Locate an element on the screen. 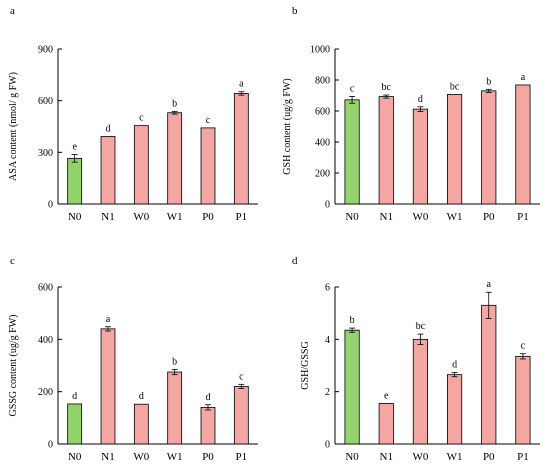 This screenshot has height=466, width=550. y-tick-label: 2 is located at coordinates (327, 392).